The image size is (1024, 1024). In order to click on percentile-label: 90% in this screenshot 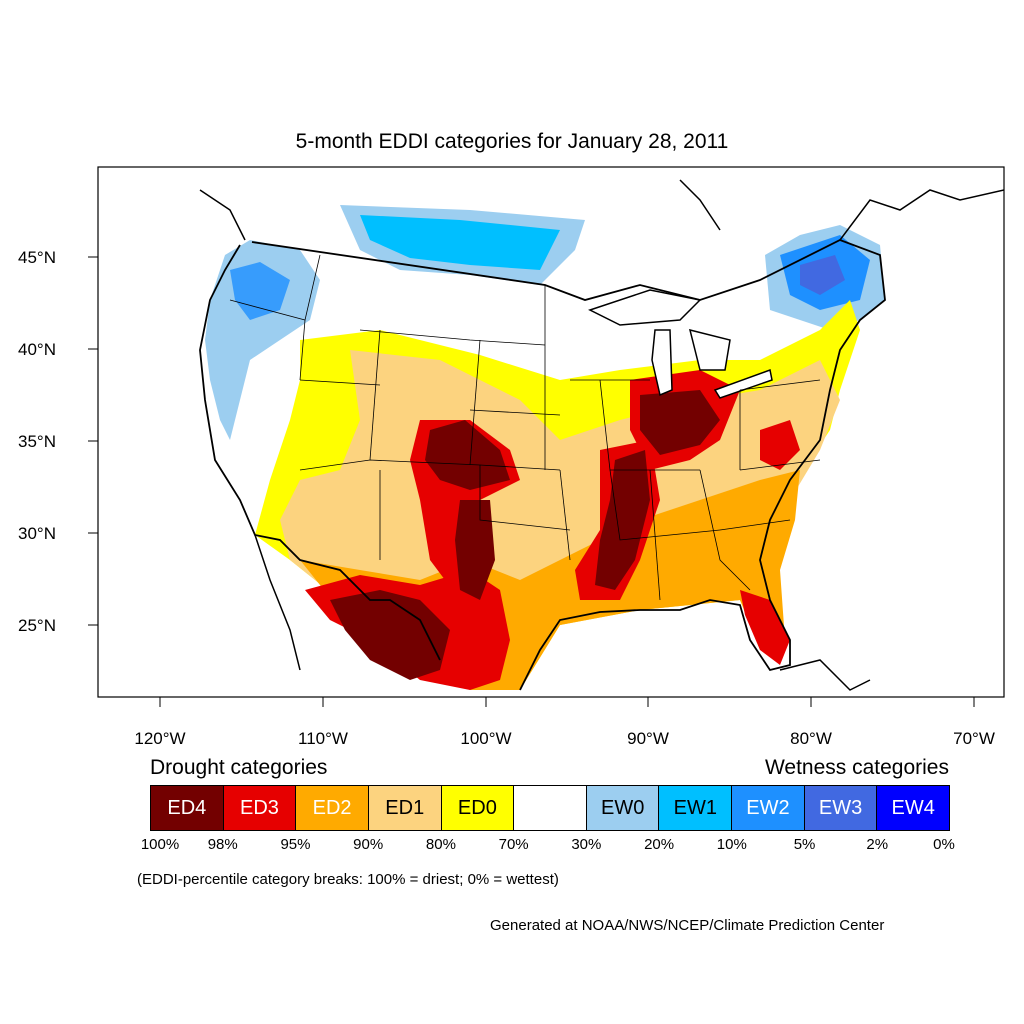, I will do `click(368, 844)`.